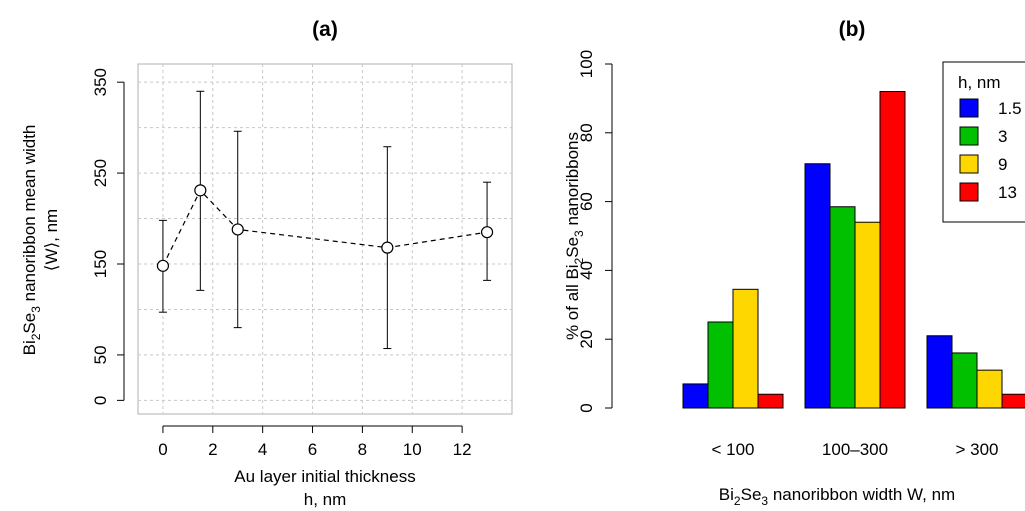  Describe the element at coordinates (579, 260) in the screenshot. I see `panel-b-y-label-sub1: 2` at that location.